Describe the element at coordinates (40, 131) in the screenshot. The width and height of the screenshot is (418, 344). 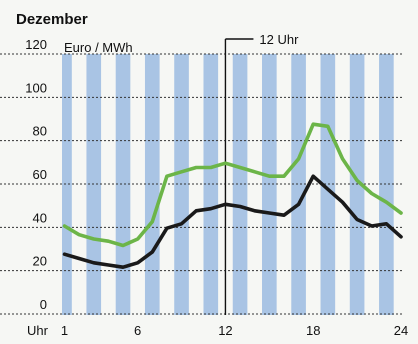
I see `y-tick-label: 80` at that location.